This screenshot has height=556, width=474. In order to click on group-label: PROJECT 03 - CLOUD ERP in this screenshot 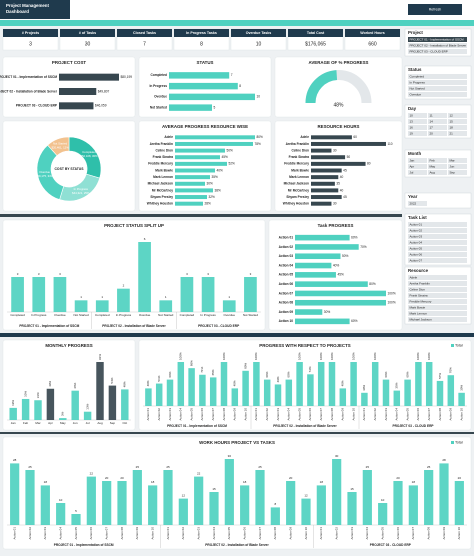, I will do `click(413, 426)`.